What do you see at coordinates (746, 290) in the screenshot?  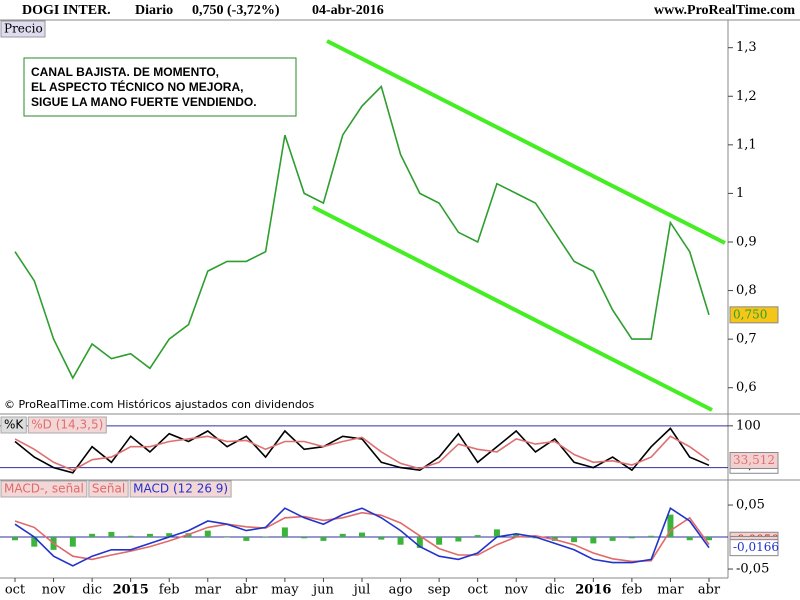 I see `y-tick-label: 0,8` at bounding box center [746, 290].